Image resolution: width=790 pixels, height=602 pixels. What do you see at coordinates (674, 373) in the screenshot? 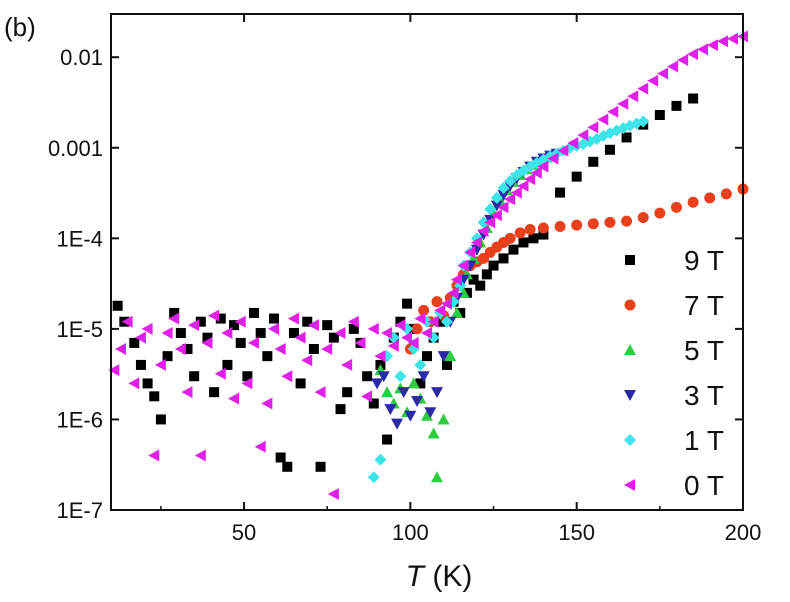
I see `legend: 9 T 7 T 5 T 3 T 1 T 0 T` at bounding box center [674, 373].